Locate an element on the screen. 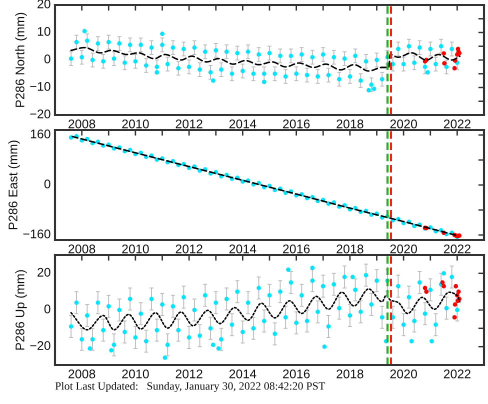 This screenshot has height=404, width=488. y-axis-title: P286 North (mm) is located at coordinates (21, 59).